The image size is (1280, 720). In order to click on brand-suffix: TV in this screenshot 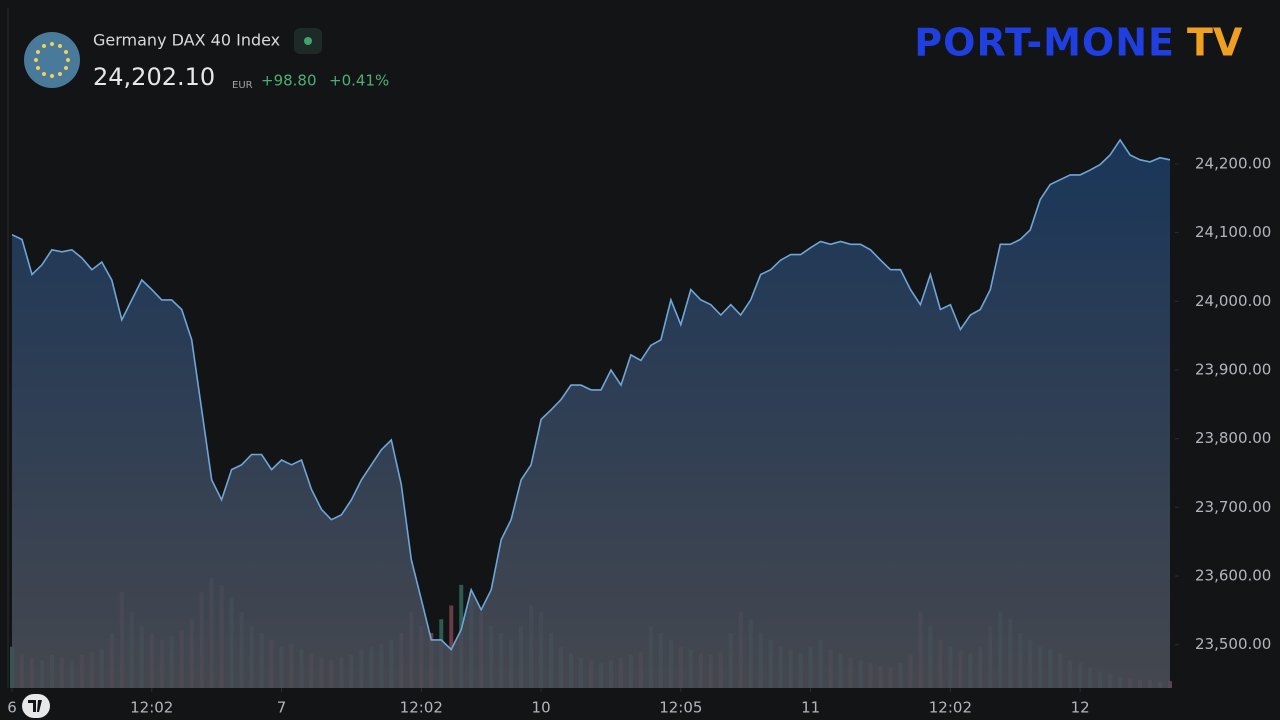, I will do `click(1215, 43)`.